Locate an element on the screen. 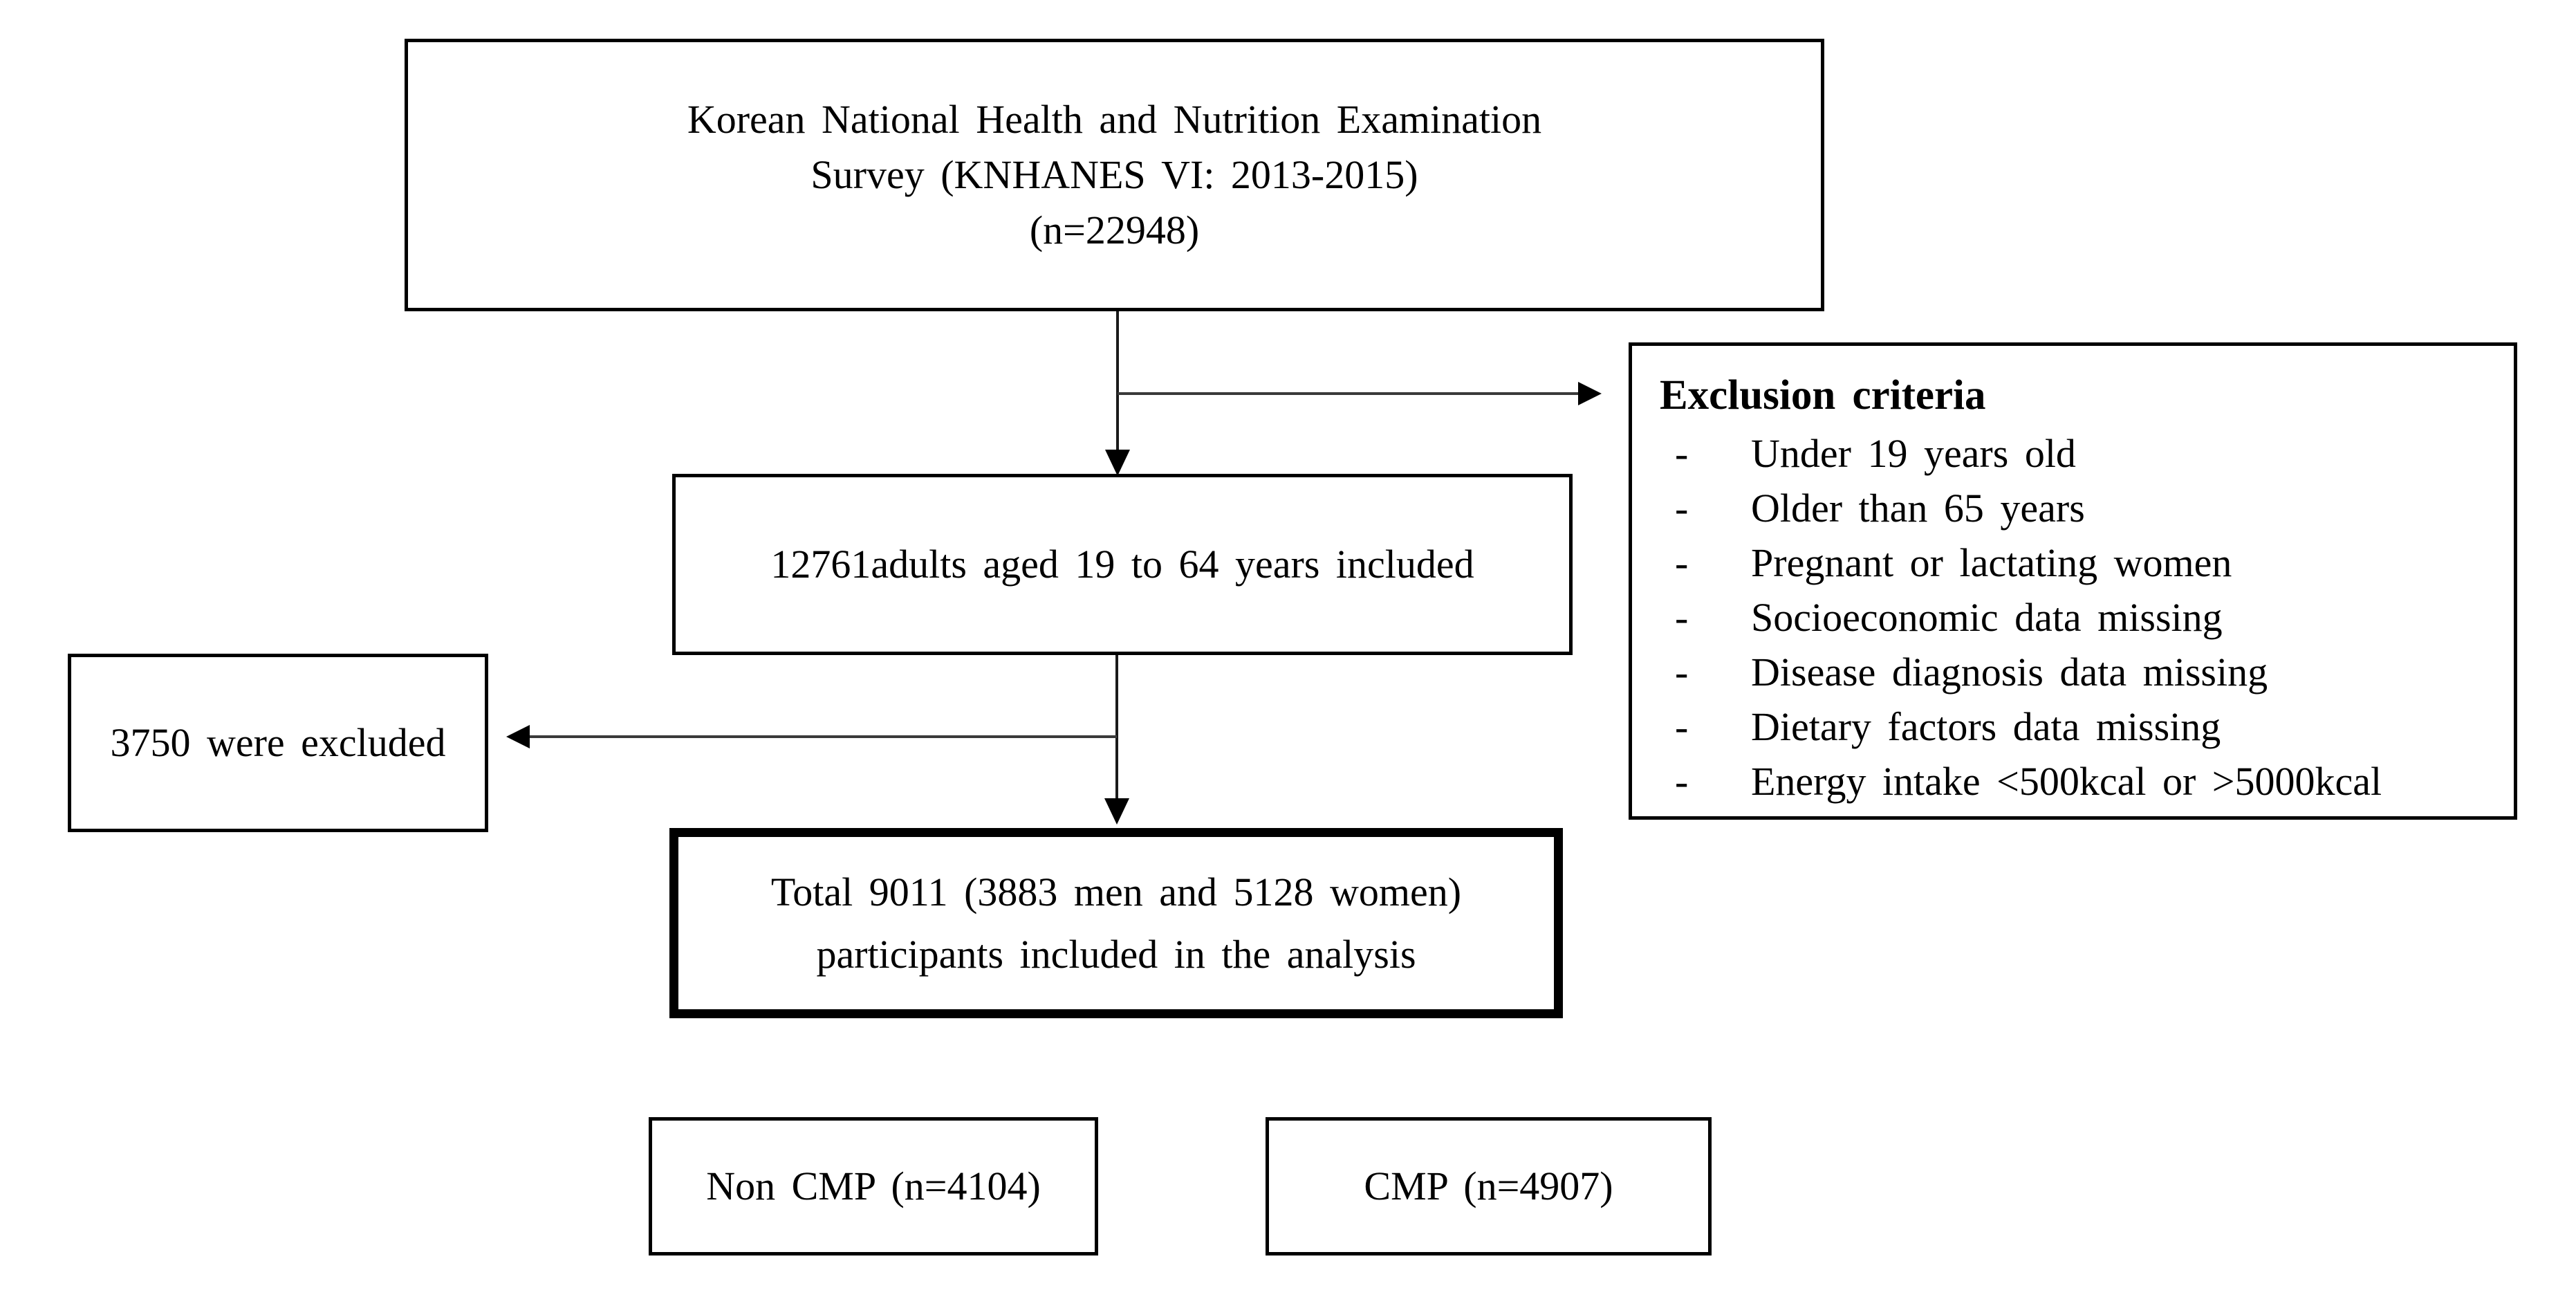 This screenshot has width=2576, height=1297. exclusion-item: - Under 19 years old is located at coordinates (2066, 453).